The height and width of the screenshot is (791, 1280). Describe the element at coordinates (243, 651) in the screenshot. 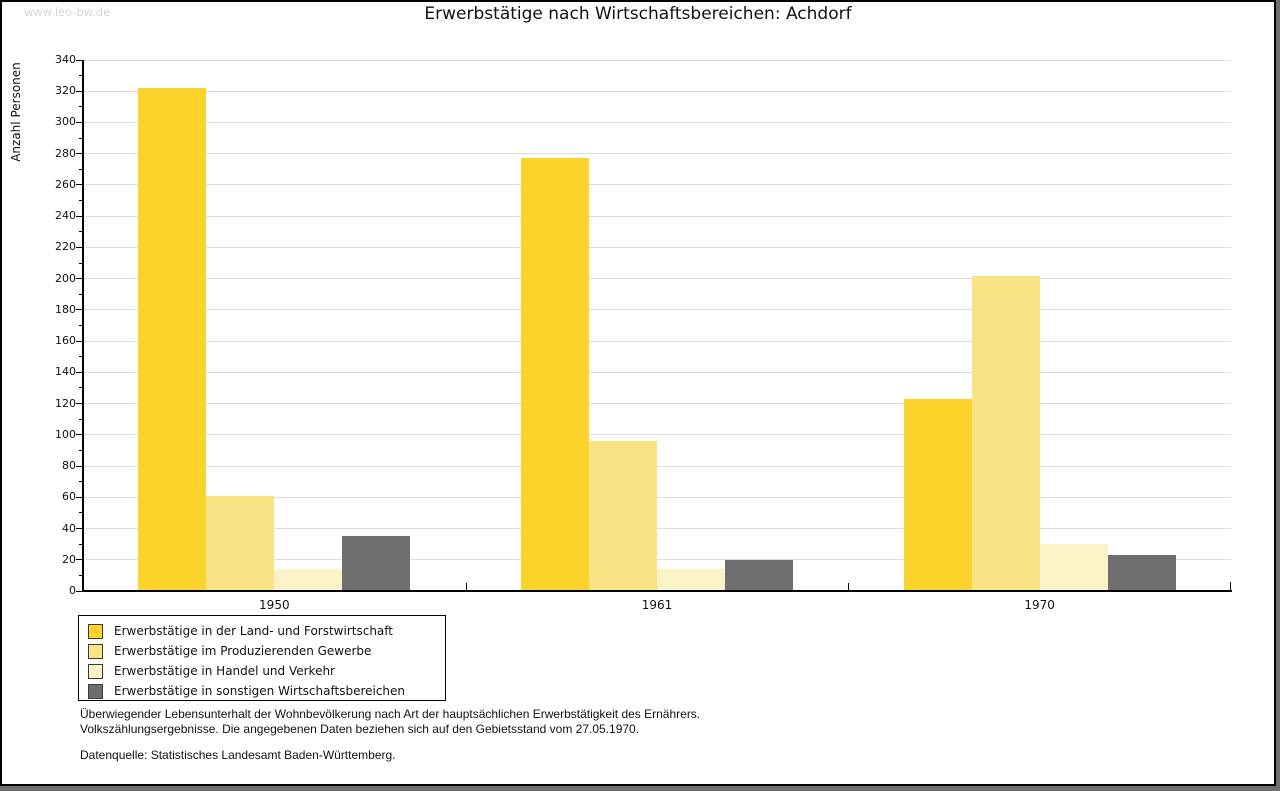

I see `legend-label: Erwerbstätige im Produzierenden Gewerbe` at that location.